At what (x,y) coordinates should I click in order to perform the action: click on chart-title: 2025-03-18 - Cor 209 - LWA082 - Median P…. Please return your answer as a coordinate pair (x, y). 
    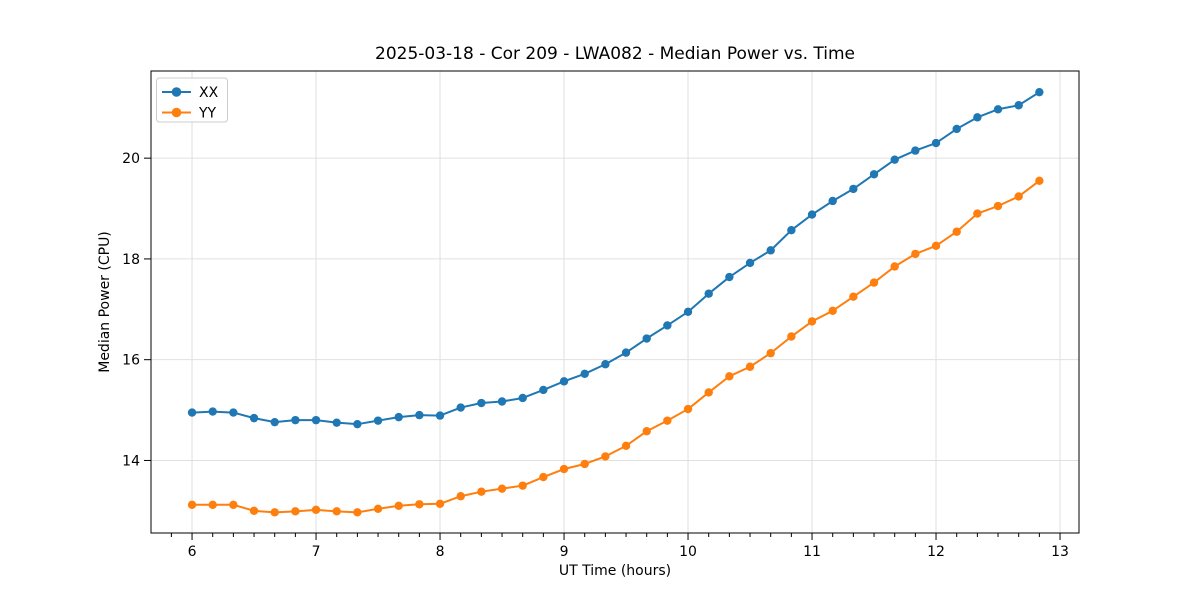
    Looking at the image, I should click on (615, 54).